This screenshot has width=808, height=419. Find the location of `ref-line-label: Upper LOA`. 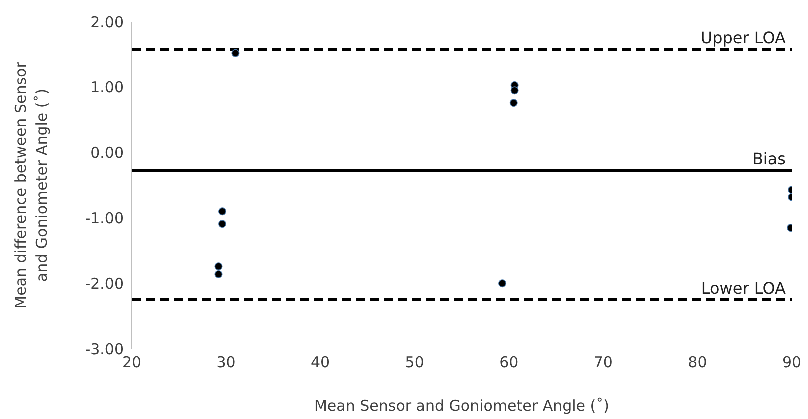

ref-line-label: Upper LOA is located at coordinates (743, 38).